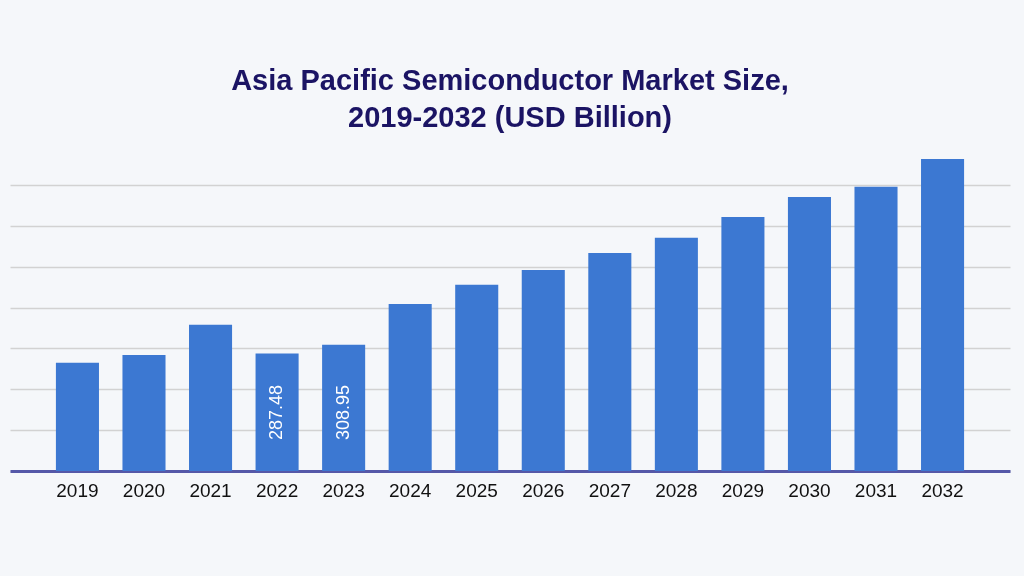 The height and width of the screenshot is (576, 1024). I want to click on x-tick-label: 2027, so click(609, 490).